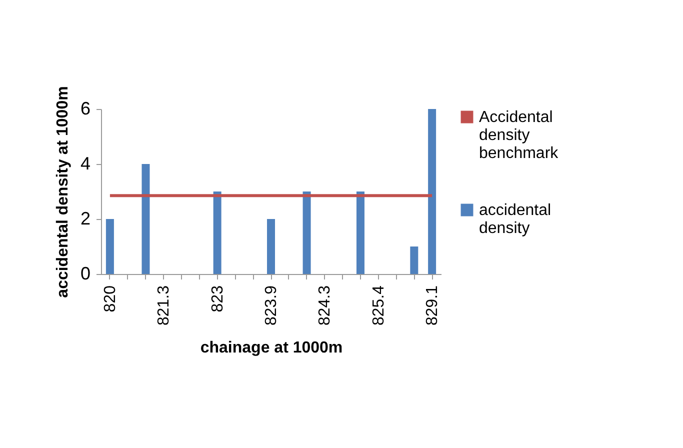 This screenshot has height=448, width=683. I want to click on x-tick-label: 823.9, so click(271, 305).